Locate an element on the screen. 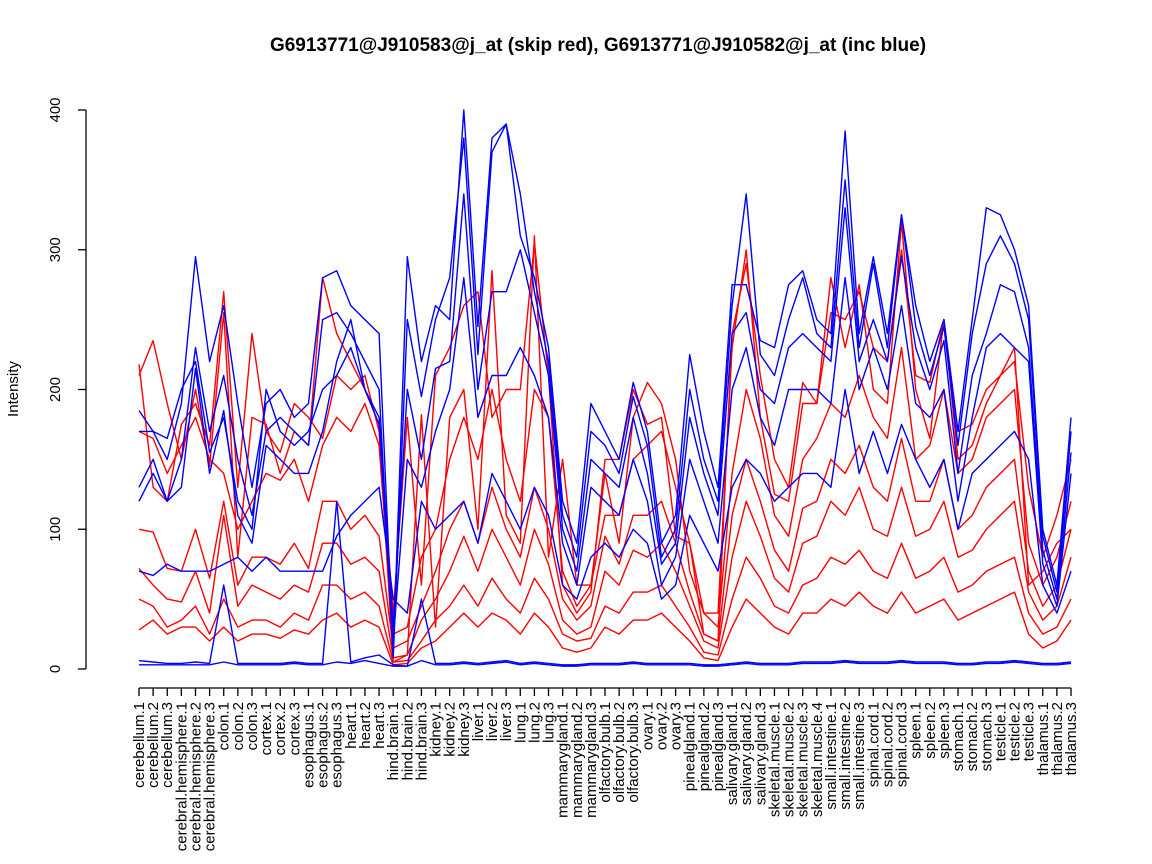 The width and height of the screenshot is (1152, 864). y-tick-label: 400 is located at coordinates (55, 109).